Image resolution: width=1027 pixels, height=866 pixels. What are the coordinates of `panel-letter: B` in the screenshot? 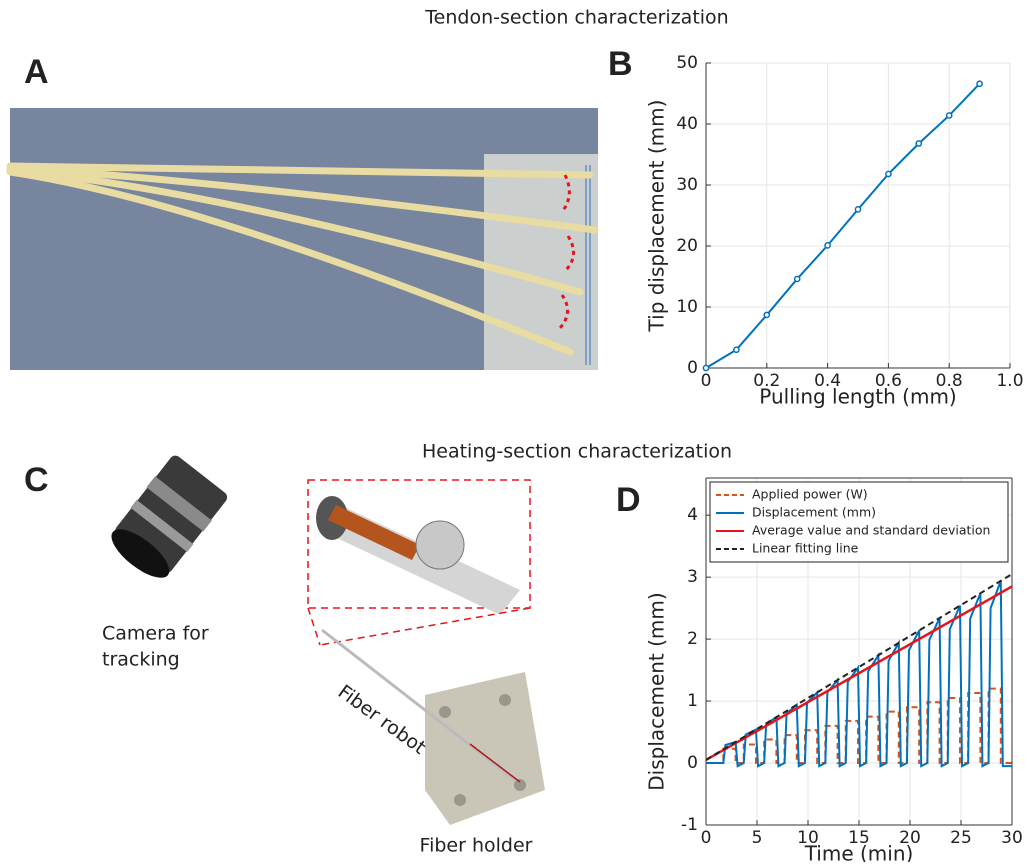 It's located at (620, 64).